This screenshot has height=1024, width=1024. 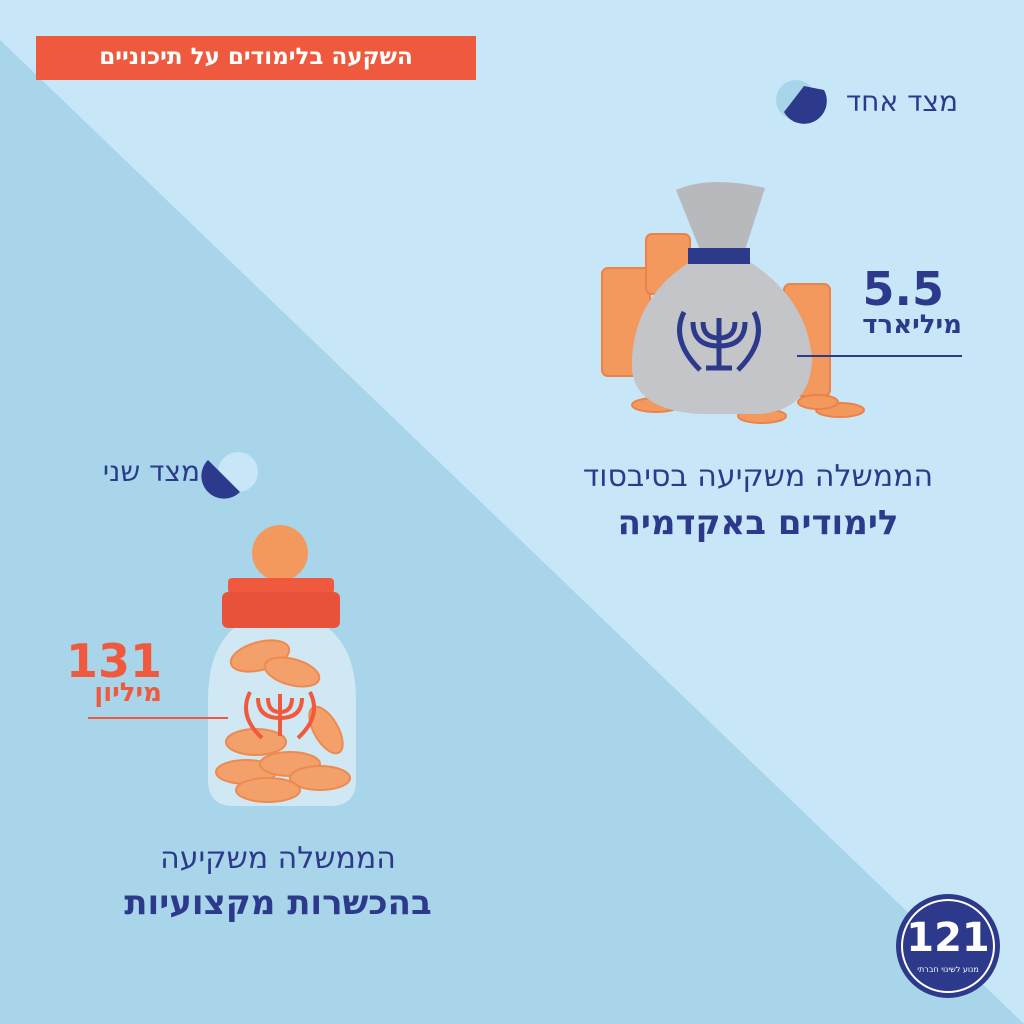 I want to click on amount: 5.5, so click(x=903, y=289).